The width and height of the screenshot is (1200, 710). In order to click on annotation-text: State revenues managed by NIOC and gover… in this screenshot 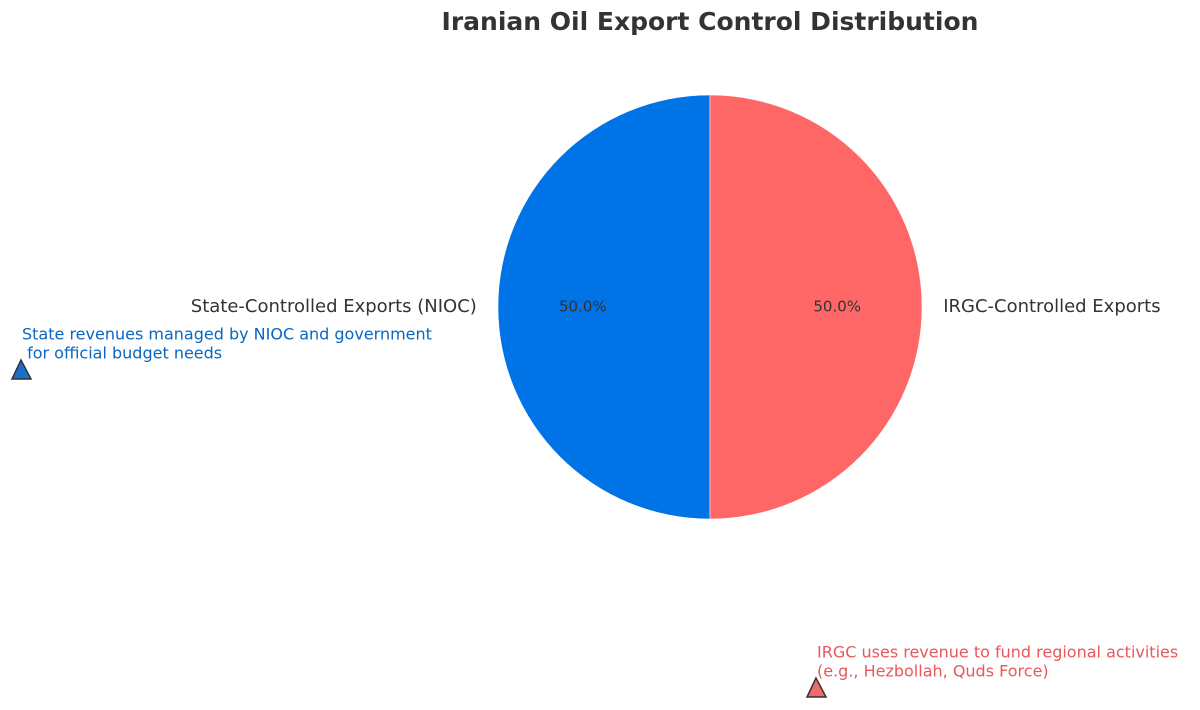, I will do `click(227, 334)`.